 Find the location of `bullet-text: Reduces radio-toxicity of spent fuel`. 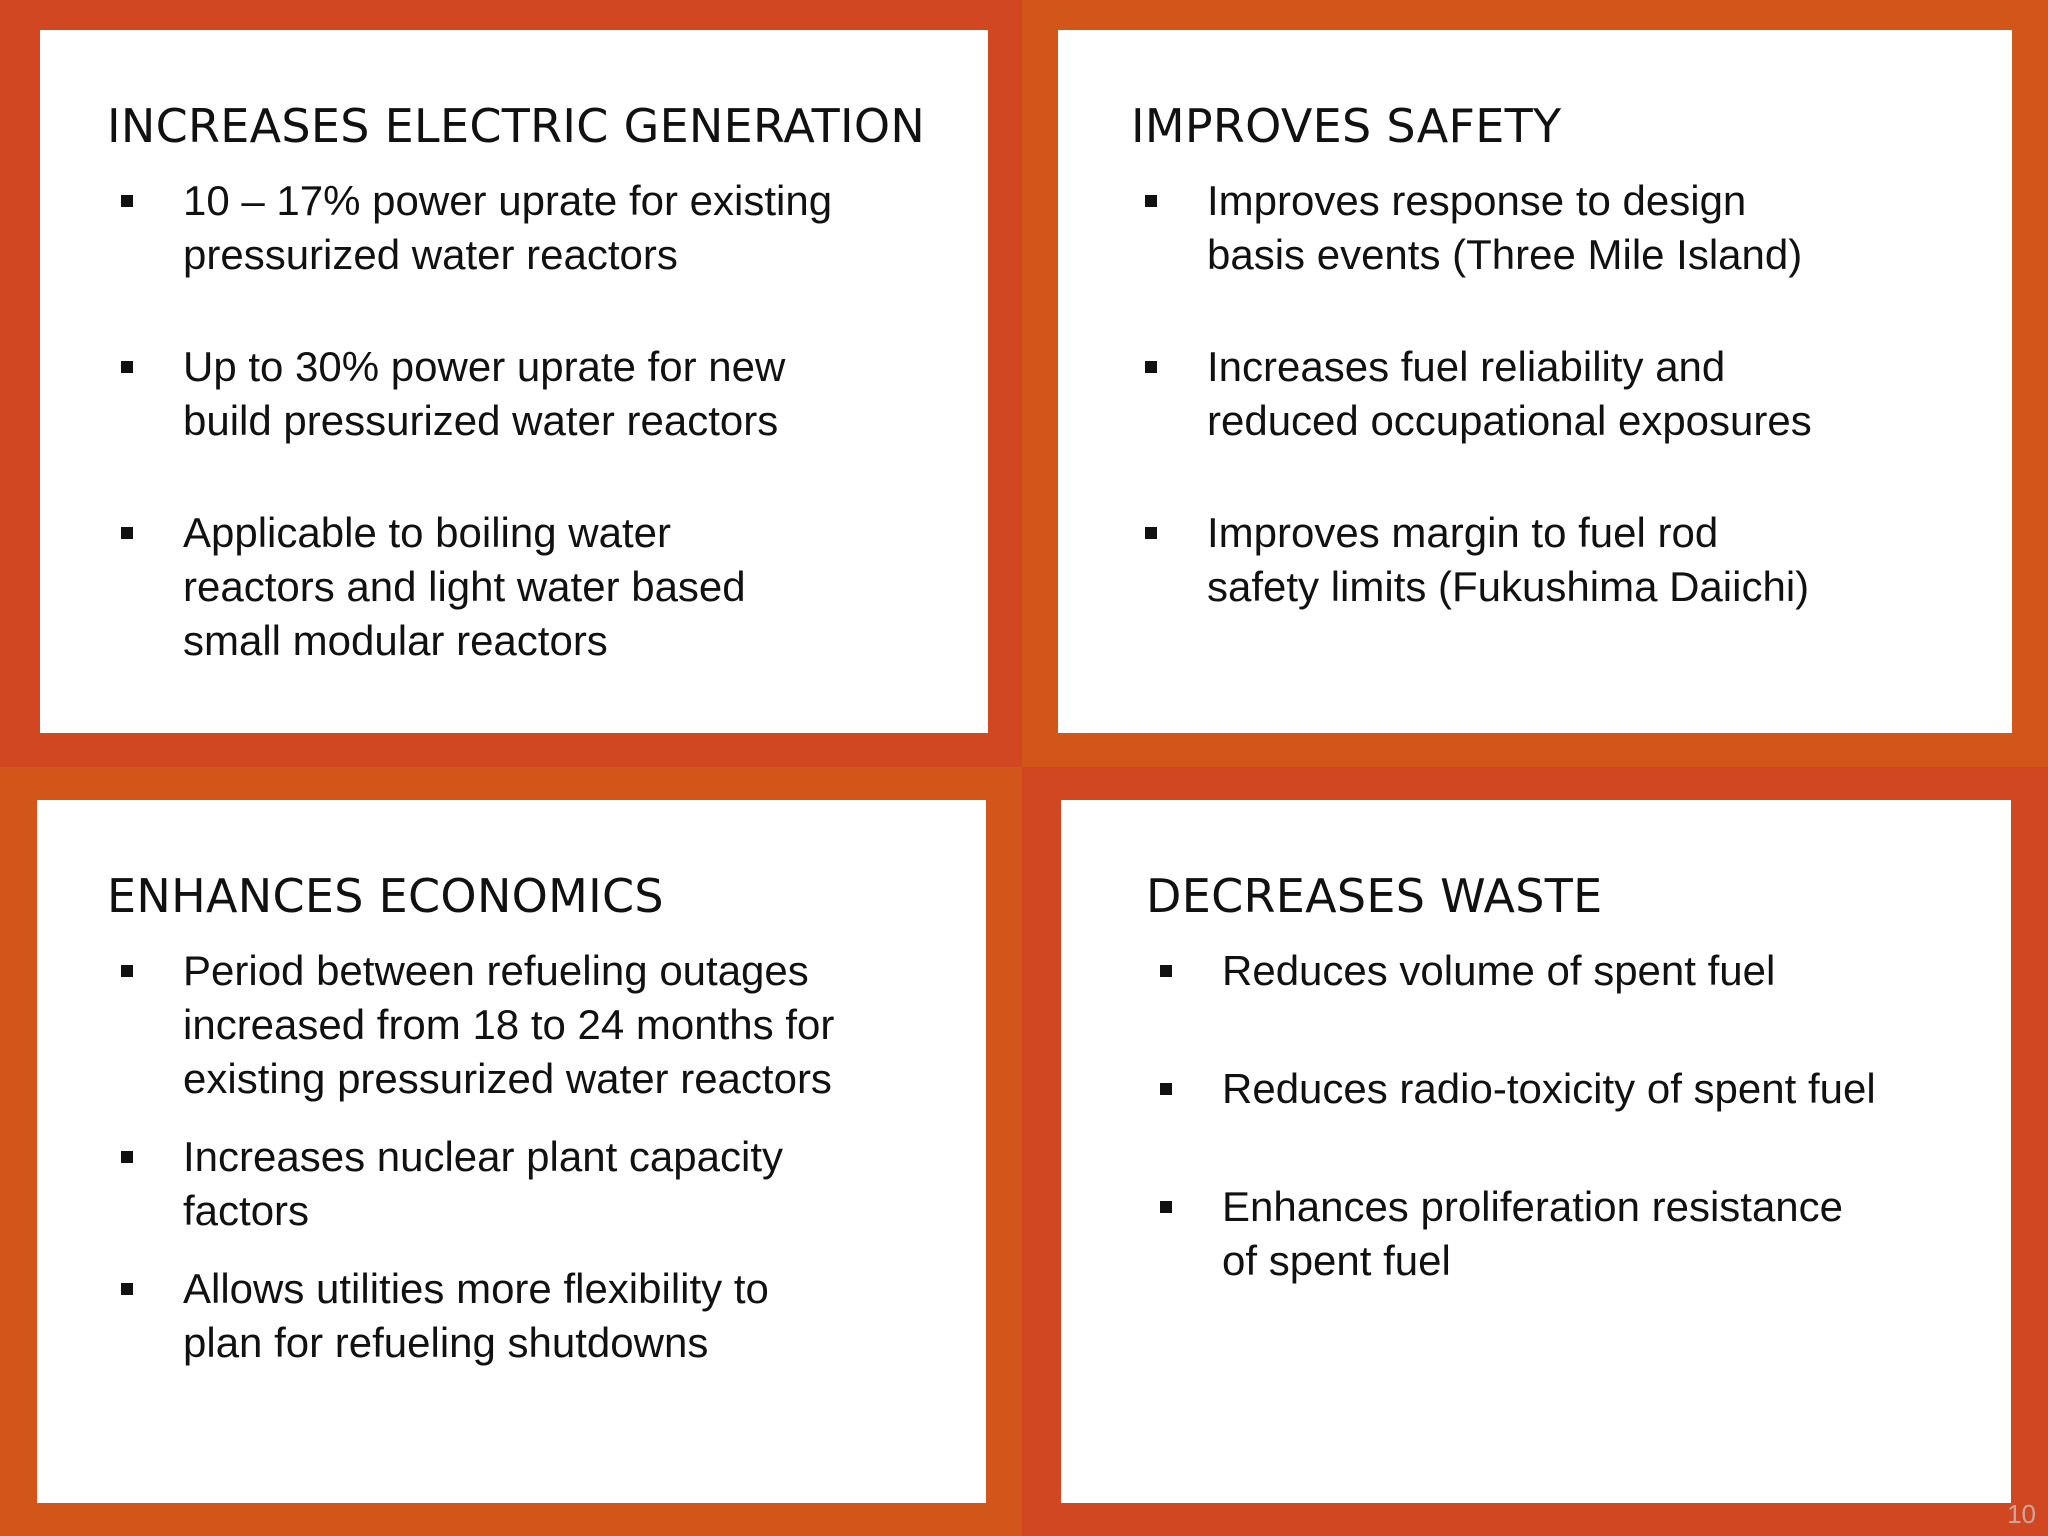

bullet-text: Reduces radio-toxicity of spent fuel is located at coordinates (1549, 1088).